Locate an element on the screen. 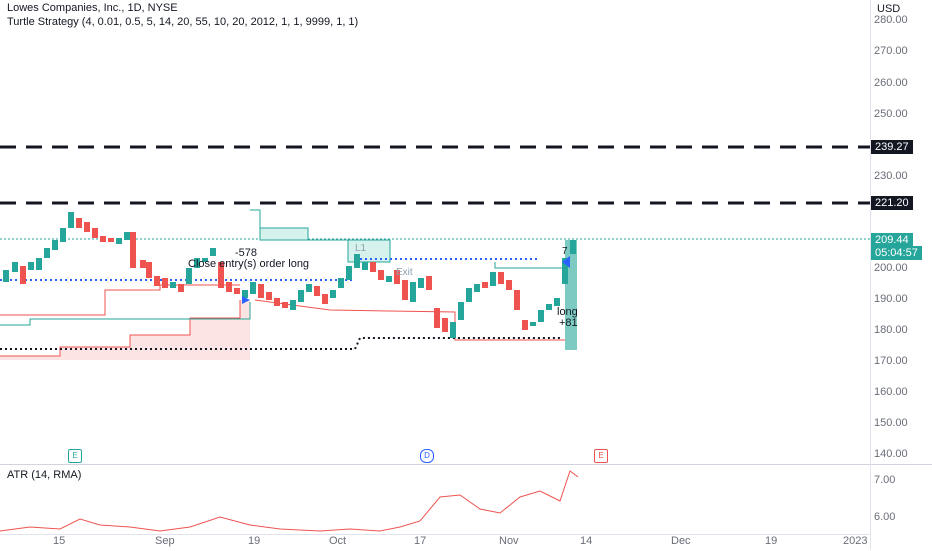 The image size is (932, 551). trade-entry-label: L1 is located at coordinates (361, 248).